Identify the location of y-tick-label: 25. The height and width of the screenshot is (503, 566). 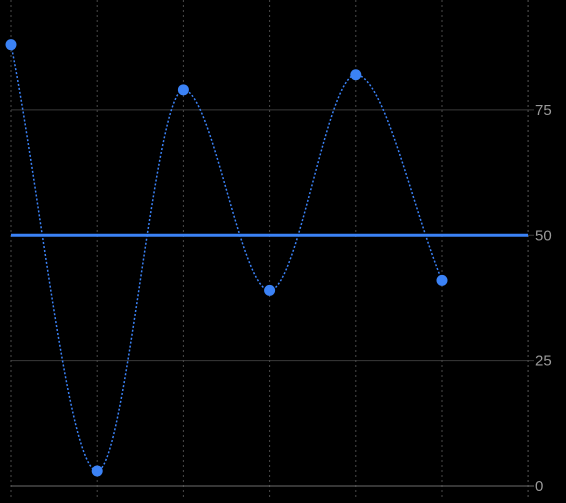
(543, 361).